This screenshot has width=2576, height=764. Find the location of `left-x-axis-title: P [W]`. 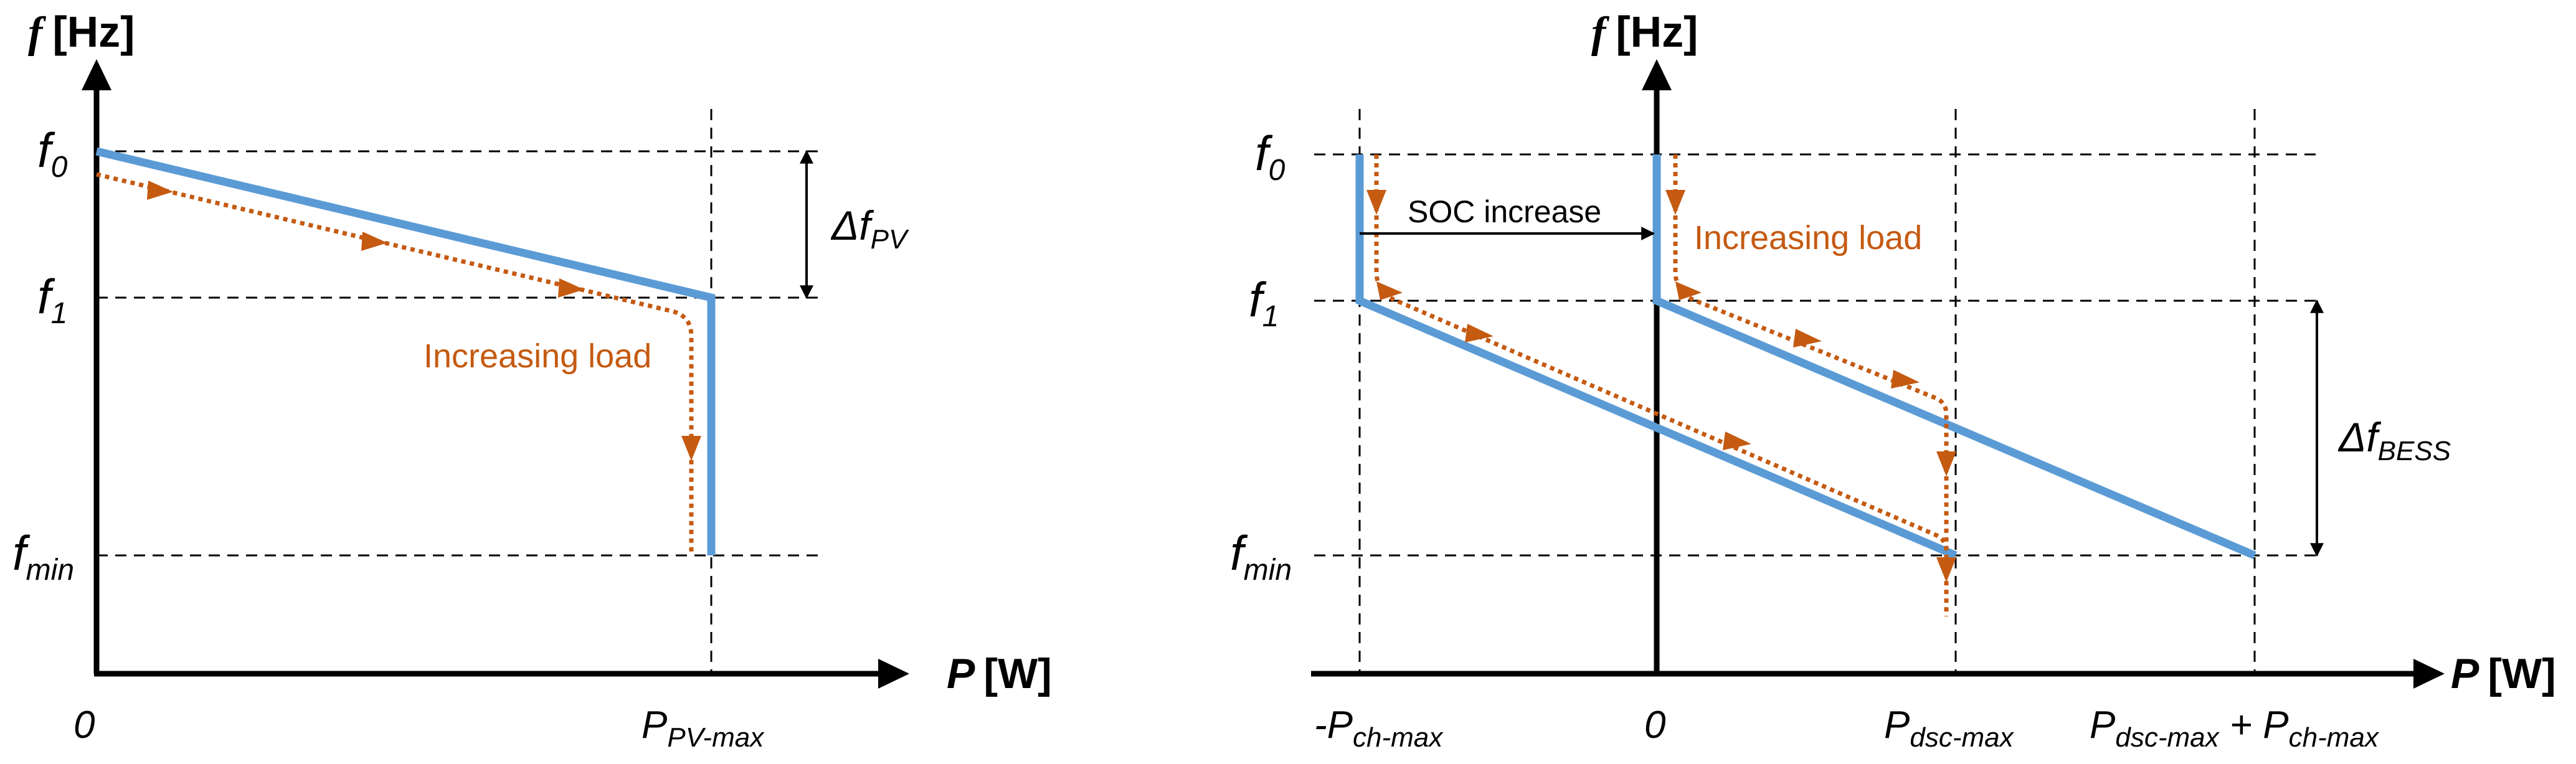

left-x-axis-title: P [W] is located at coordinates (999, 673).